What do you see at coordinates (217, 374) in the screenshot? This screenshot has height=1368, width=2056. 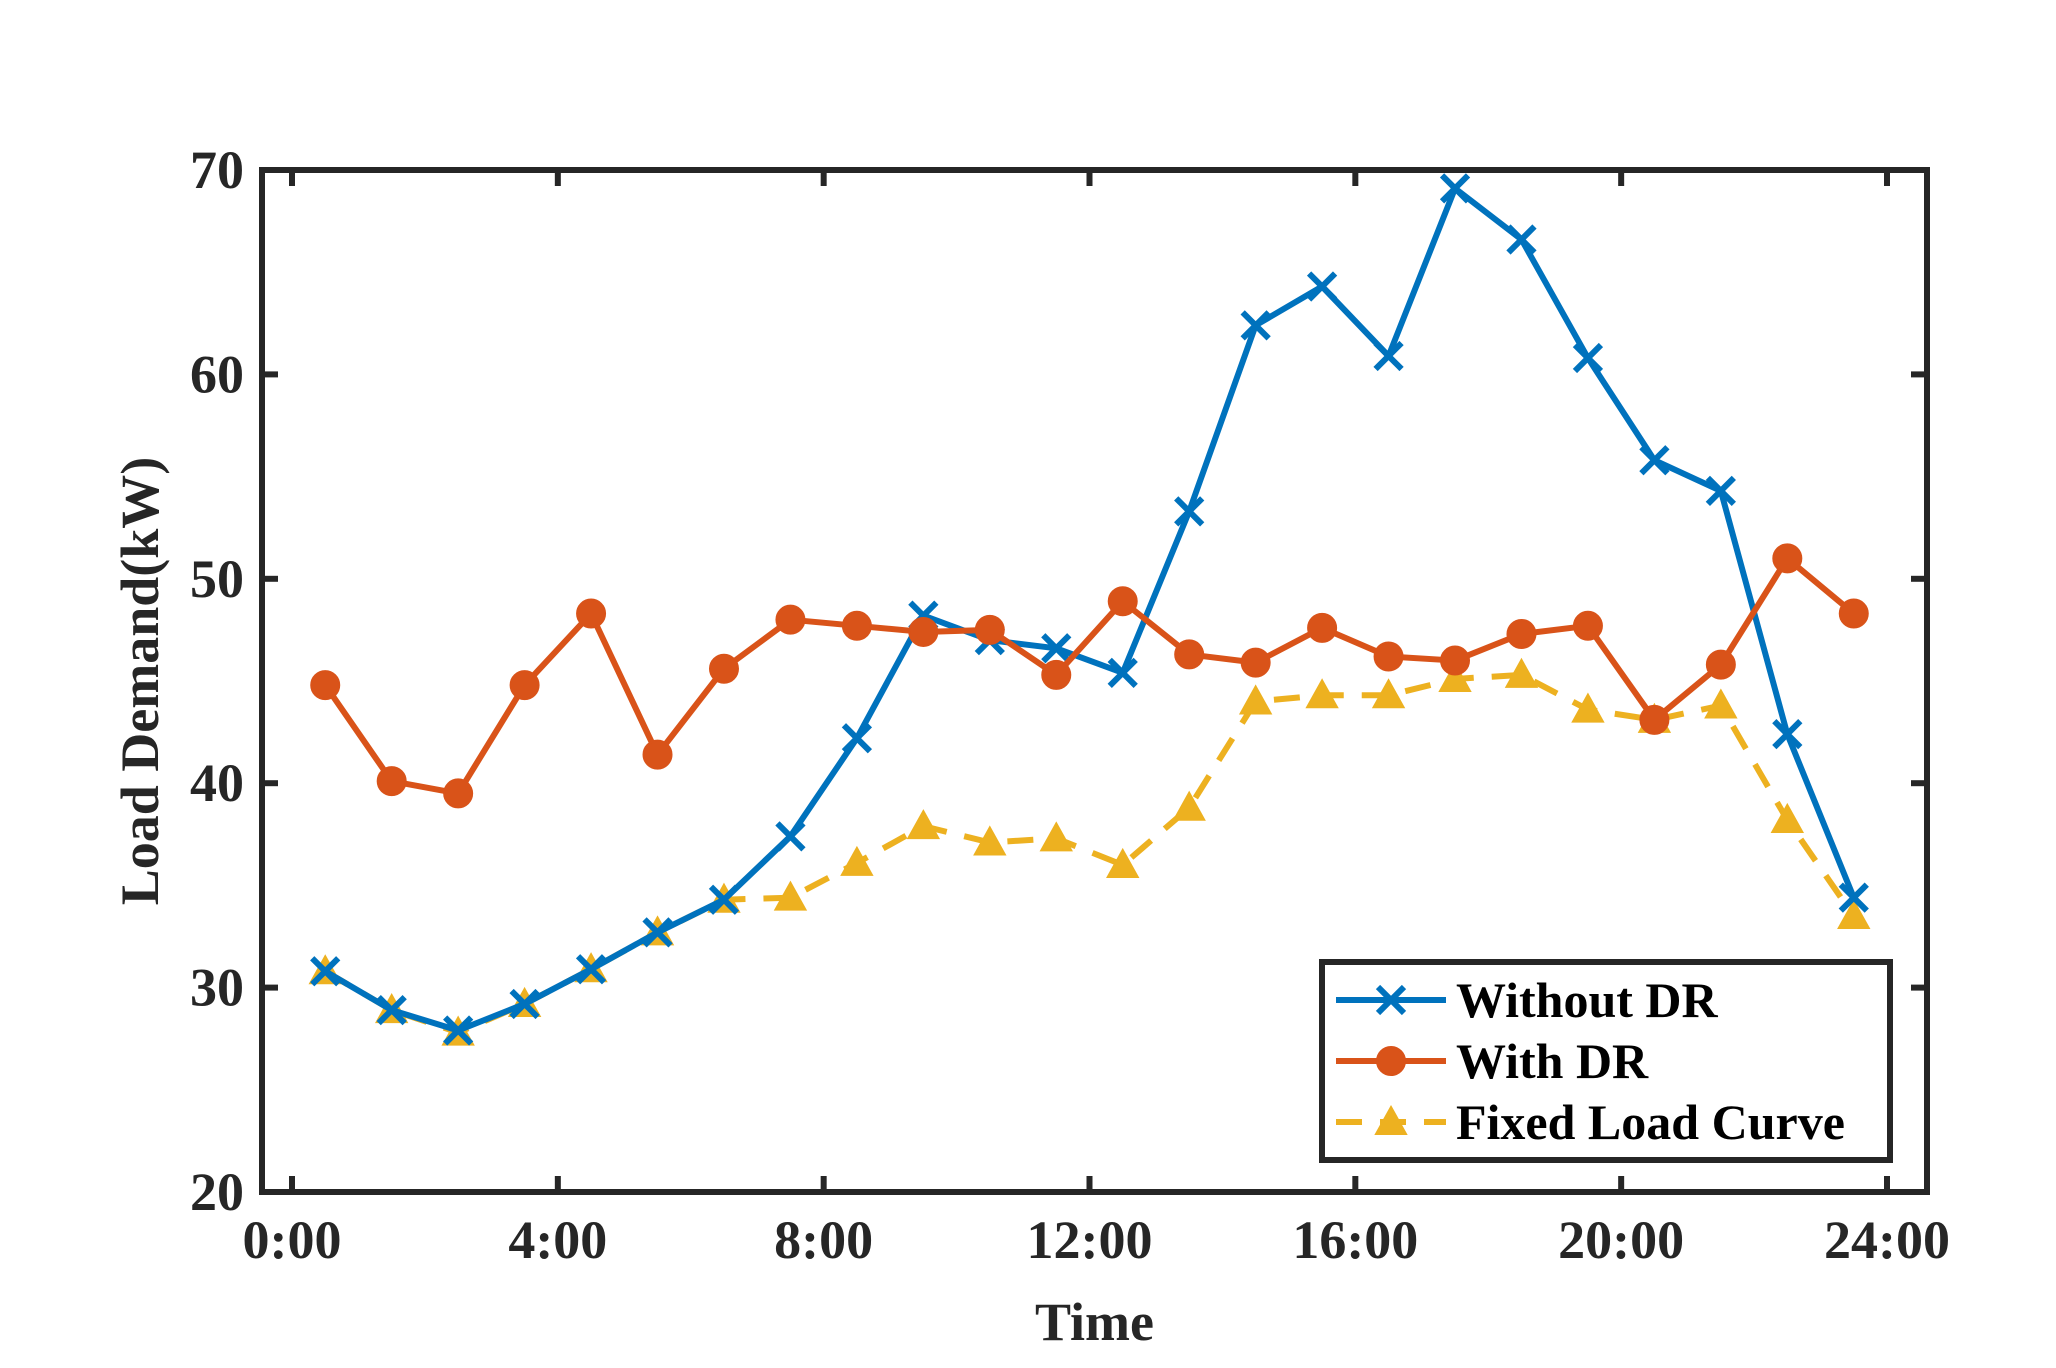 I see `y-tick-label: 60` at bounding box center [217, 374].